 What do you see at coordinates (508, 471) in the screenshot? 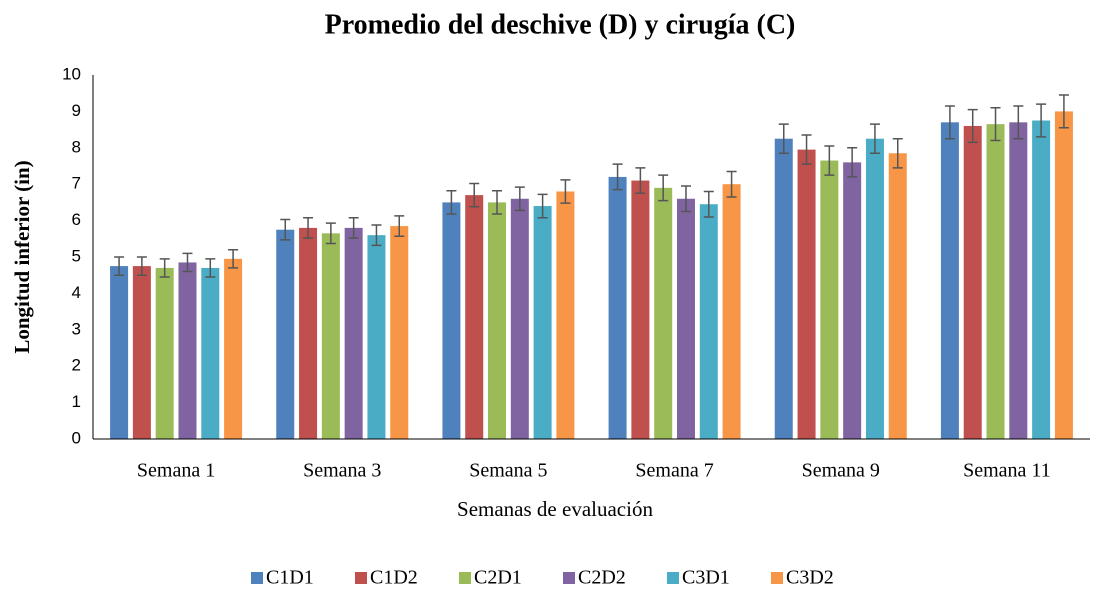
I see `x-tick-label: Semana 5` at bounding box center [508, 471].